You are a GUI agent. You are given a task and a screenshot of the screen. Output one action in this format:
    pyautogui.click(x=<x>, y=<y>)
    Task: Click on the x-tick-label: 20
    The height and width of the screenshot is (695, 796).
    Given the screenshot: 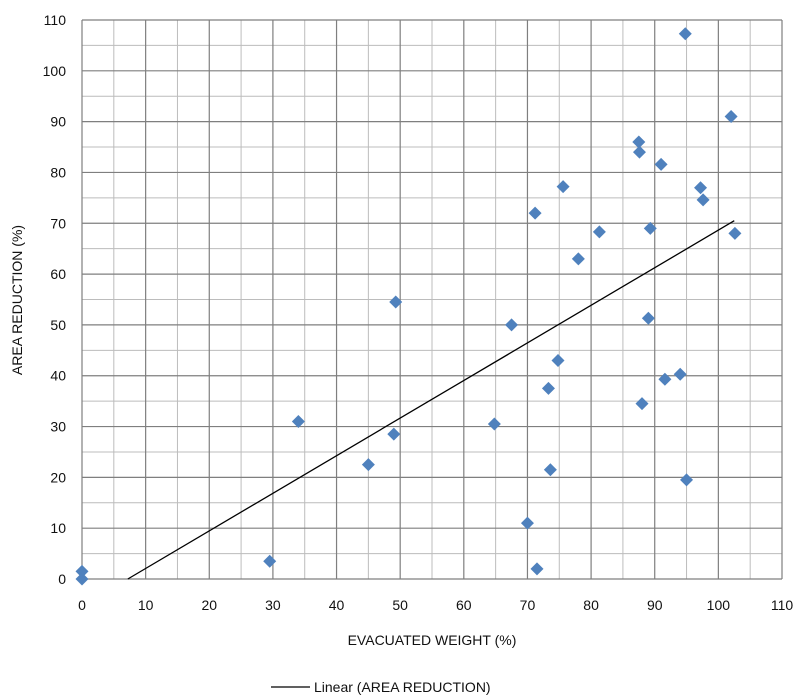 What is the action you would take?
    pyautogui.click(x=209, y=605)
    